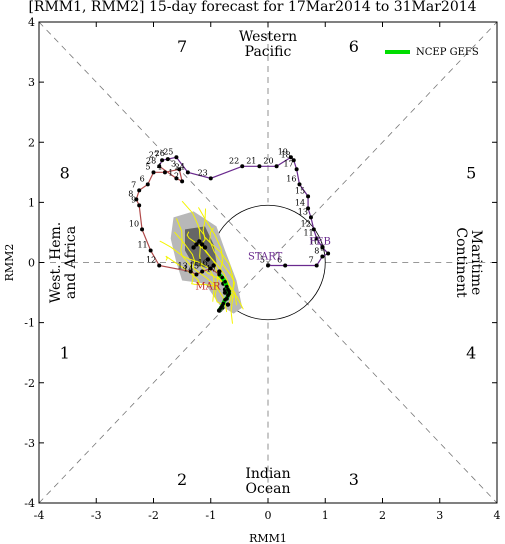  What do you see at coordinates (211, 269) in the screenshot?
I see `observed-point-label: 17` at bounding box center [211, 269].